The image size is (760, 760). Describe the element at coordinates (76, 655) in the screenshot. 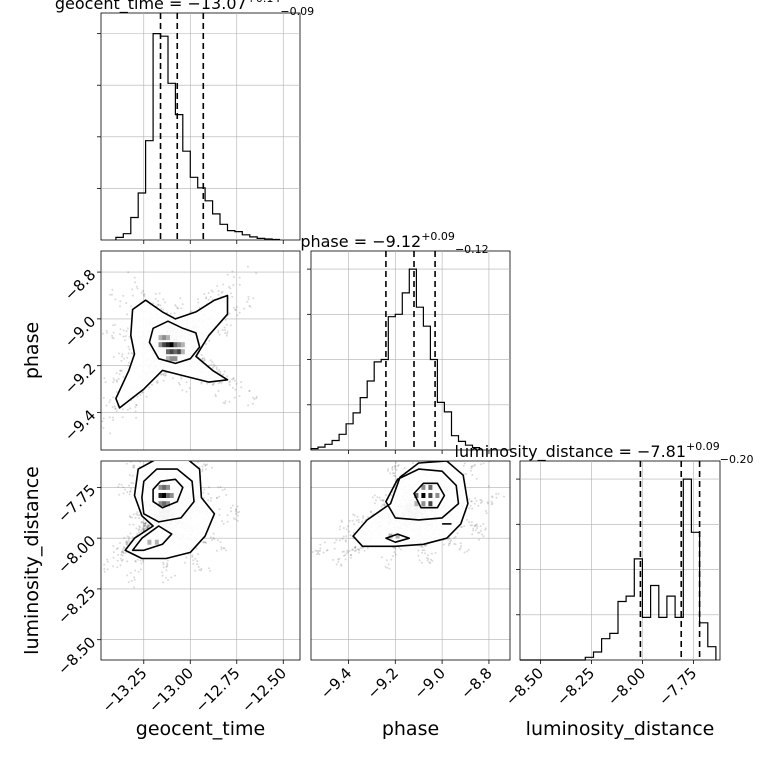

I see `ytick-label-luminosity_distance: −8.50` at that location.